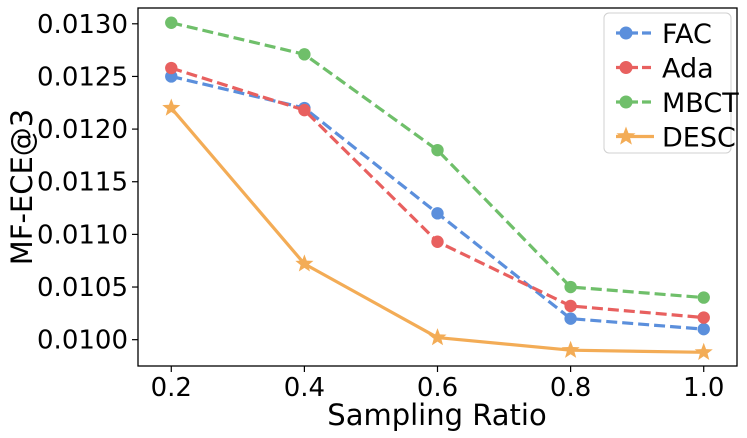 This screenshot has height=438, width=747. I want to click on legend-marker-ada, so click(626, 67).